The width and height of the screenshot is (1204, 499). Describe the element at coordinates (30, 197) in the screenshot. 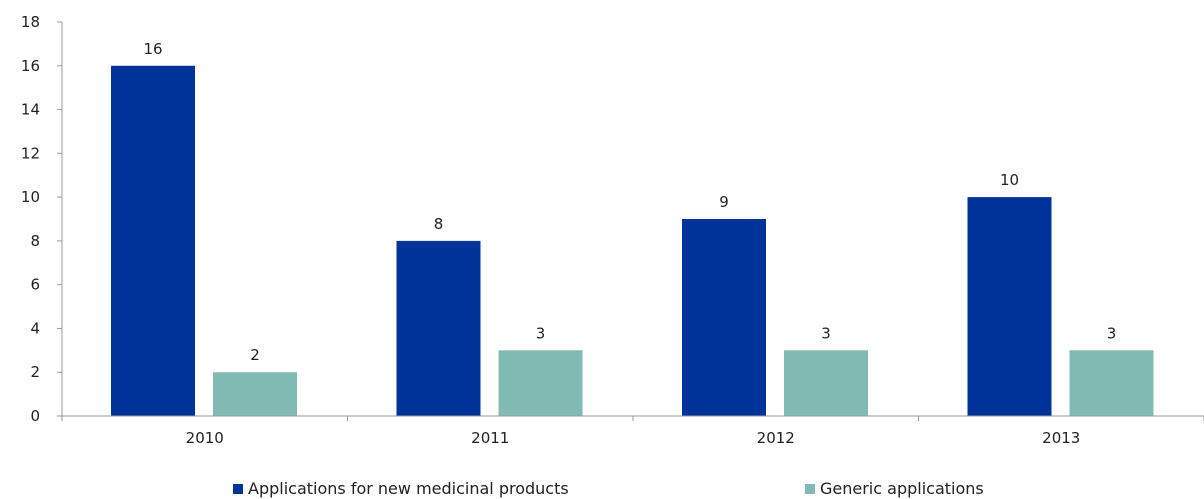

I see `y-tick-label: 10` at that location.